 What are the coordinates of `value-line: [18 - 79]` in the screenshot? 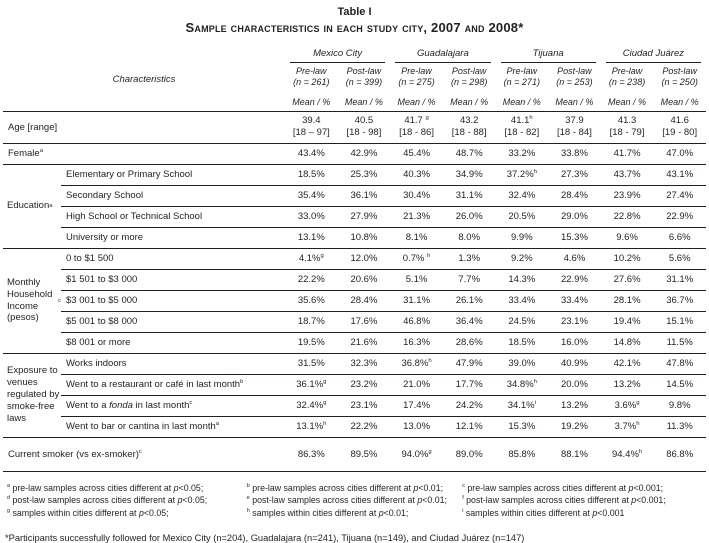 It's located at (627, 132).